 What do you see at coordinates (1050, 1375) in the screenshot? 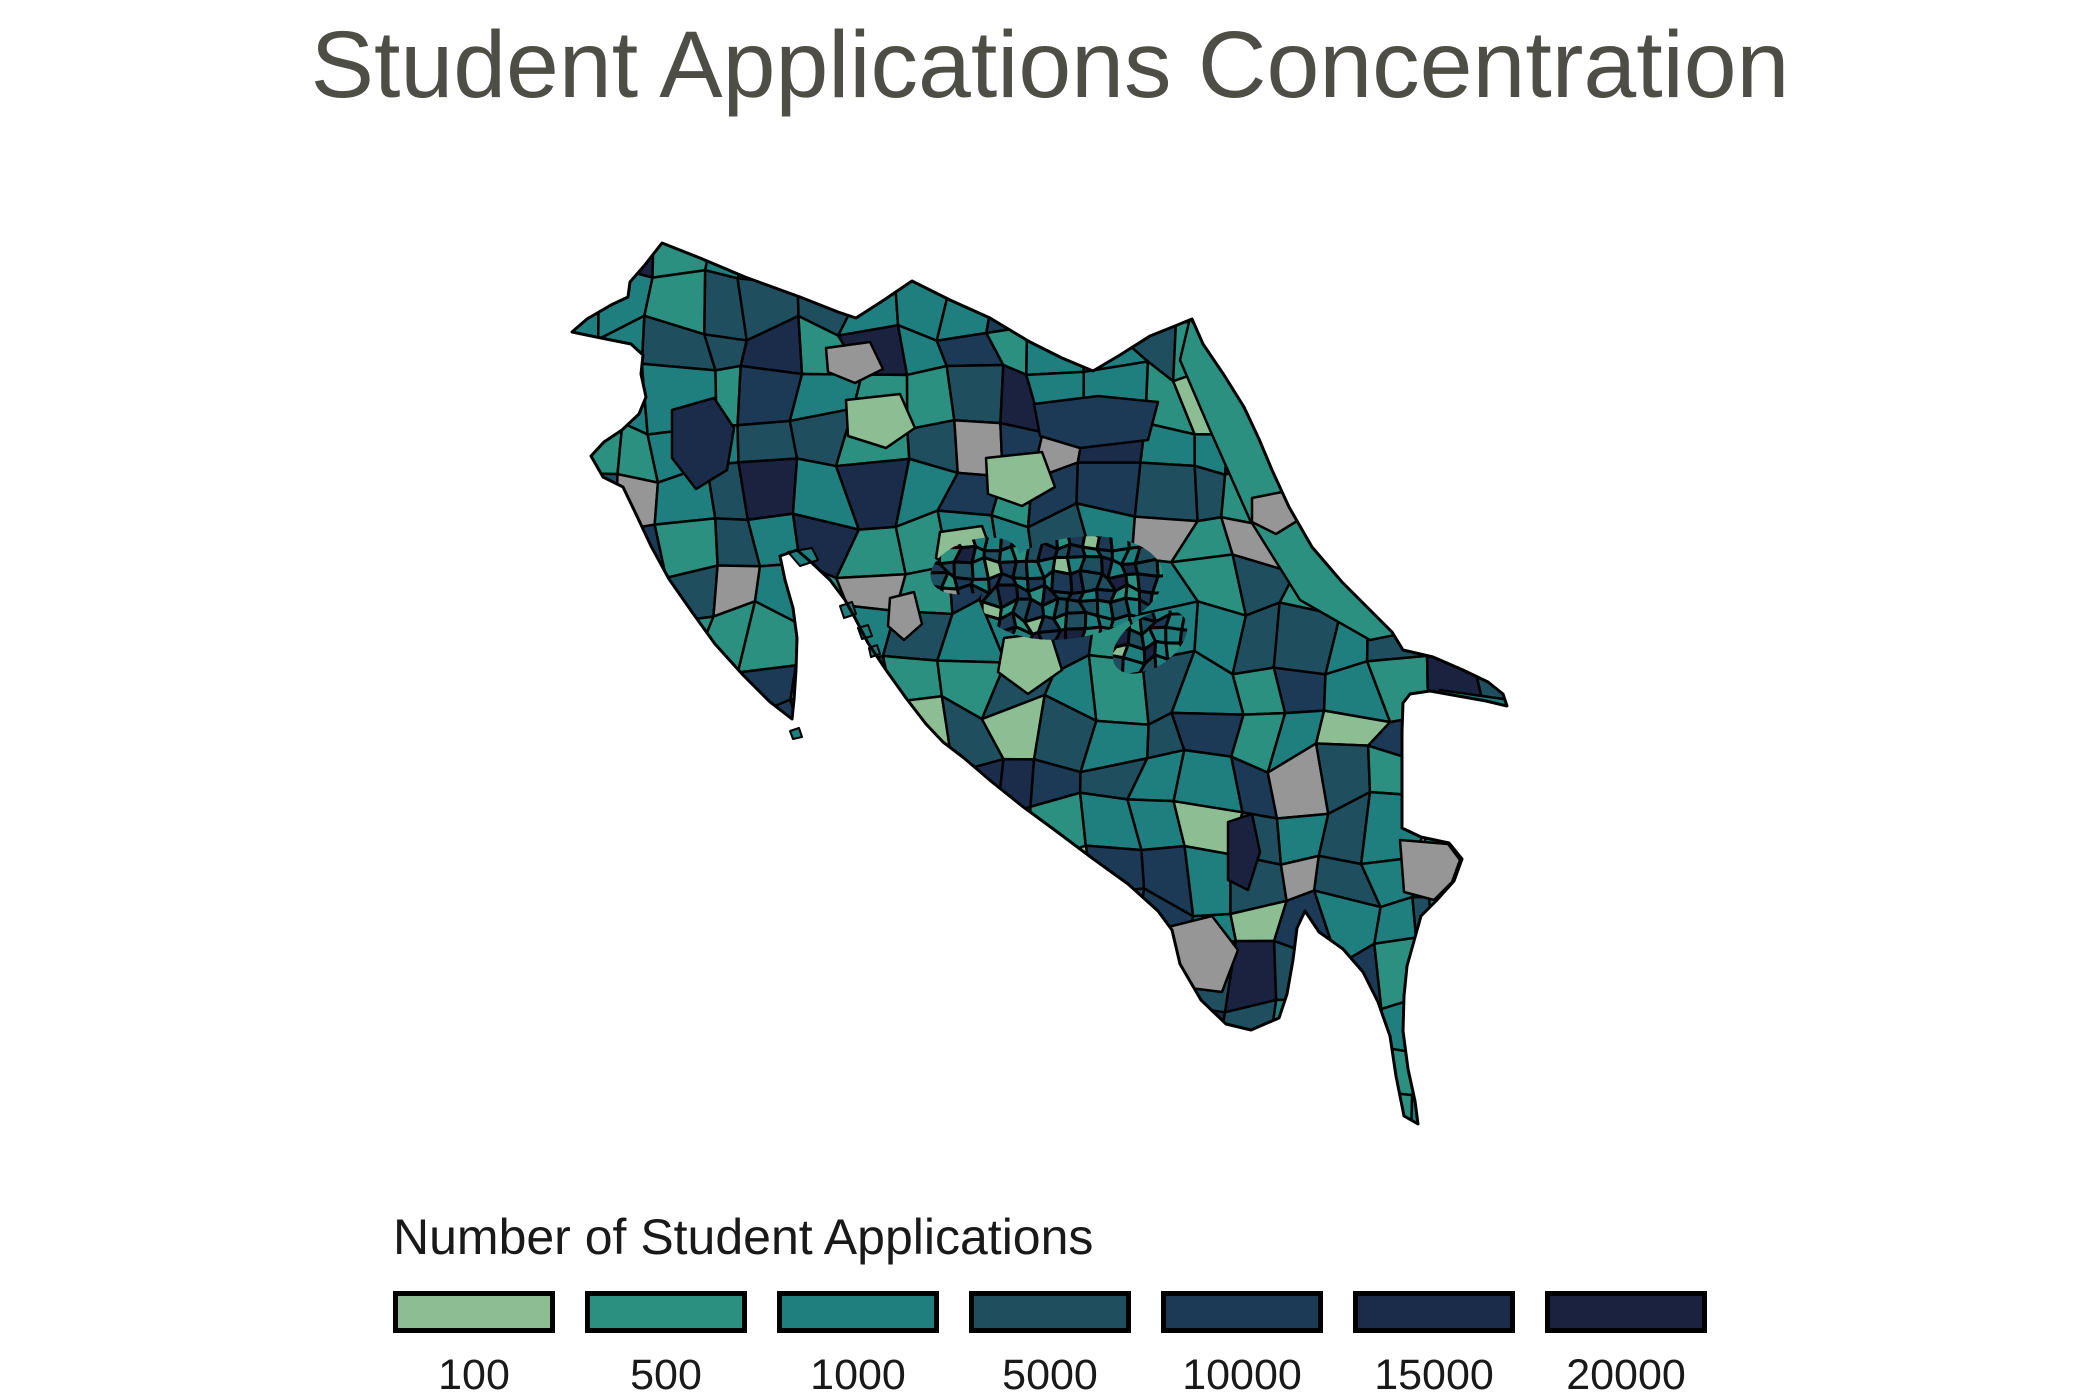
I see `legend-label: 5000` at bounding box center [1050, 1375].